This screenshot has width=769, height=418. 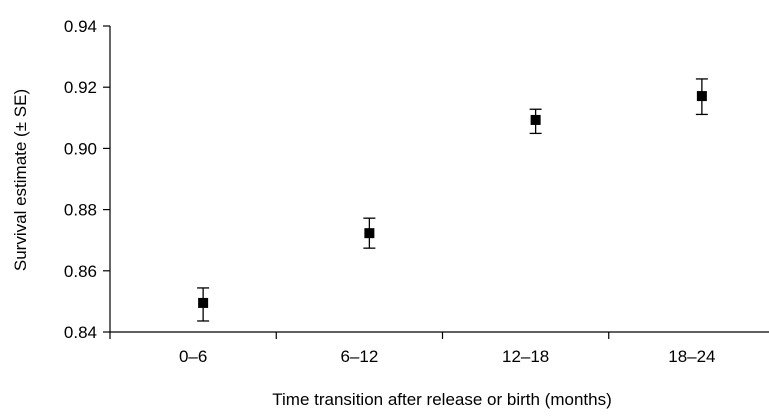 I want to click on x-tick-label: 12–18, so click(x=525, y=356).